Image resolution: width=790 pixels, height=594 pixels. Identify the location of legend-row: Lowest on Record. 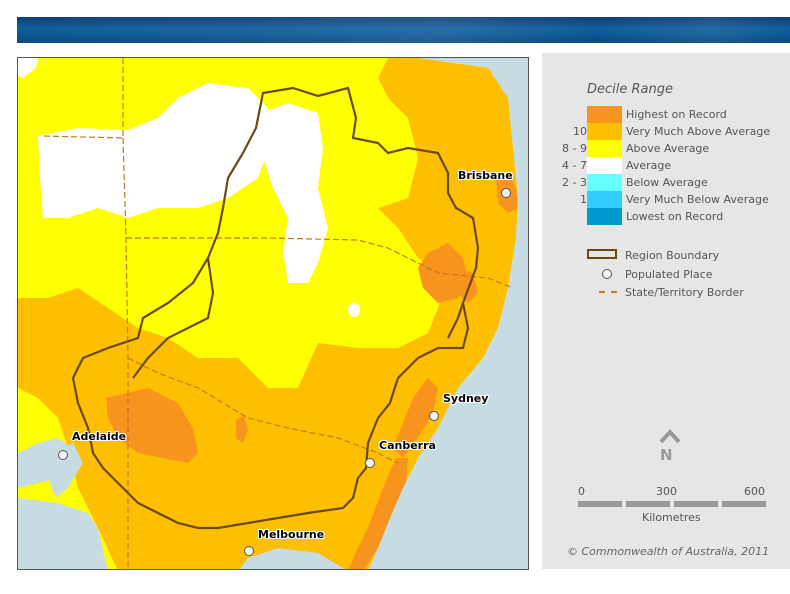
(666, 216).